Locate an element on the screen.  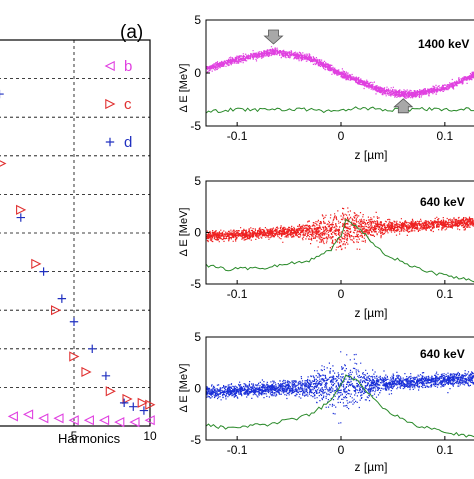
down-arrow-icon is located at coordinates (273, 37).